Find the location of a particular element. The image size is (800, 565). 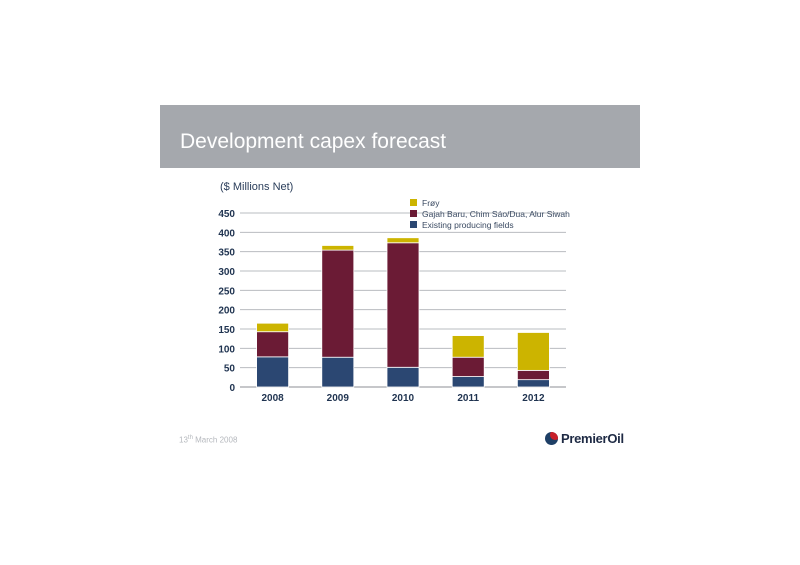

y-tick-label: 150 is located at coordinates (226, 330).